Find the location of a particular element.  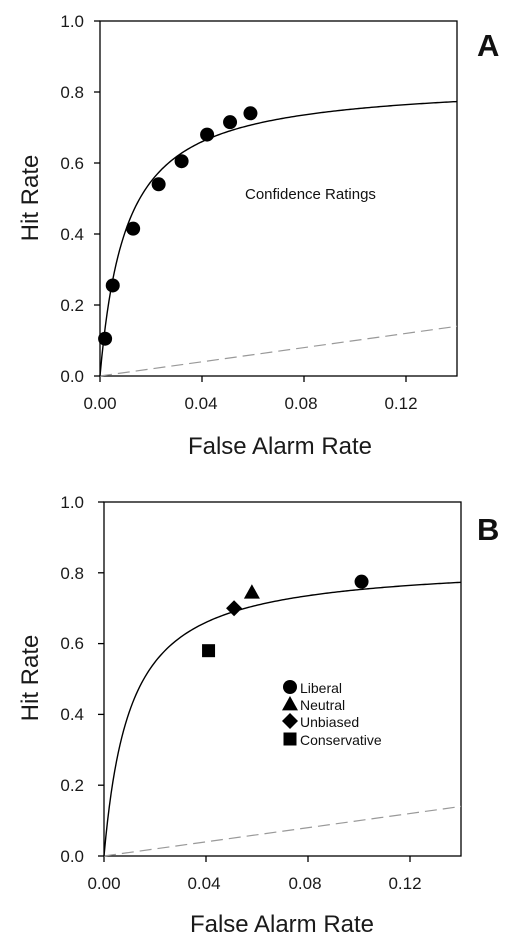

legend-label-conservative: Conservative is located at coordinates (341, 740).